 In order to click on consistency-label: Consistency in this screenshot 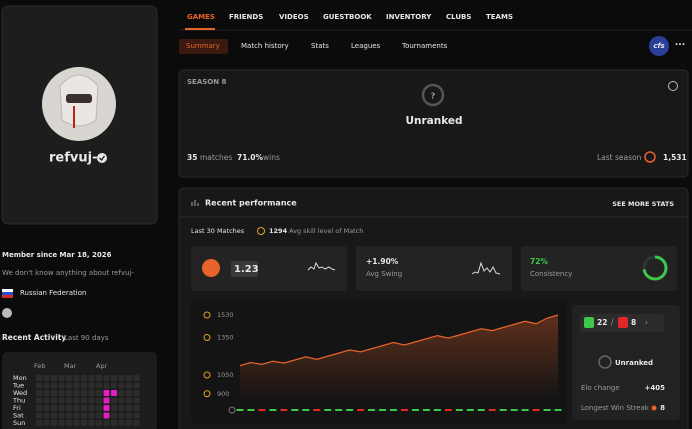, I will do `click(551, 274)`.